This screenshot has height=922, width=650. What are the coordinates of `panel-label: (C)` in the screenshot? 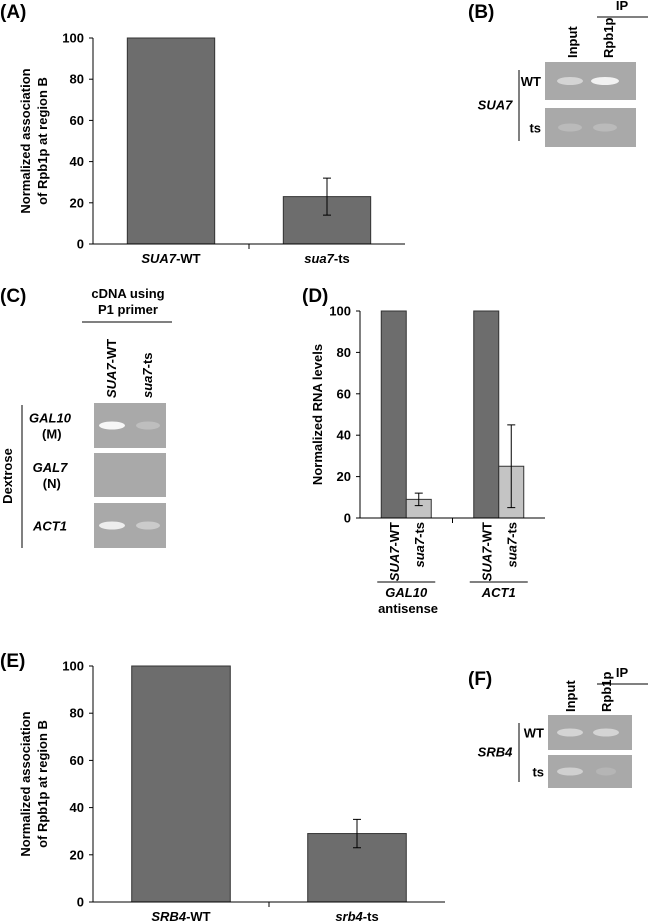 It's located at (13, 296).